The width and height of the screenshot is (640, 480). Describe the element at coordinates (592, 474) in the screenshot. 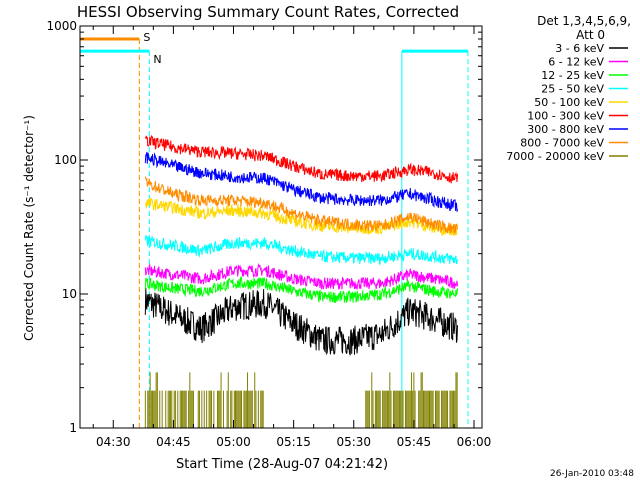

I see `timestamp: 26-Jan-2010 03:48` at that location.